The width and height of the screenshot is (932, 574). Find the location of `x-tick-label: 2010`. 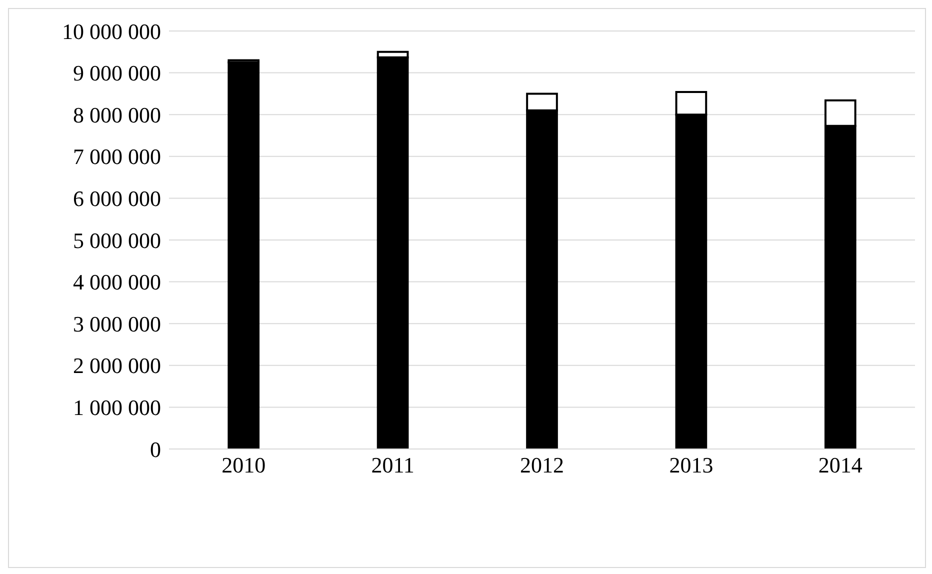

x-tick-label: 2010 is located at coordinates (244, 465).